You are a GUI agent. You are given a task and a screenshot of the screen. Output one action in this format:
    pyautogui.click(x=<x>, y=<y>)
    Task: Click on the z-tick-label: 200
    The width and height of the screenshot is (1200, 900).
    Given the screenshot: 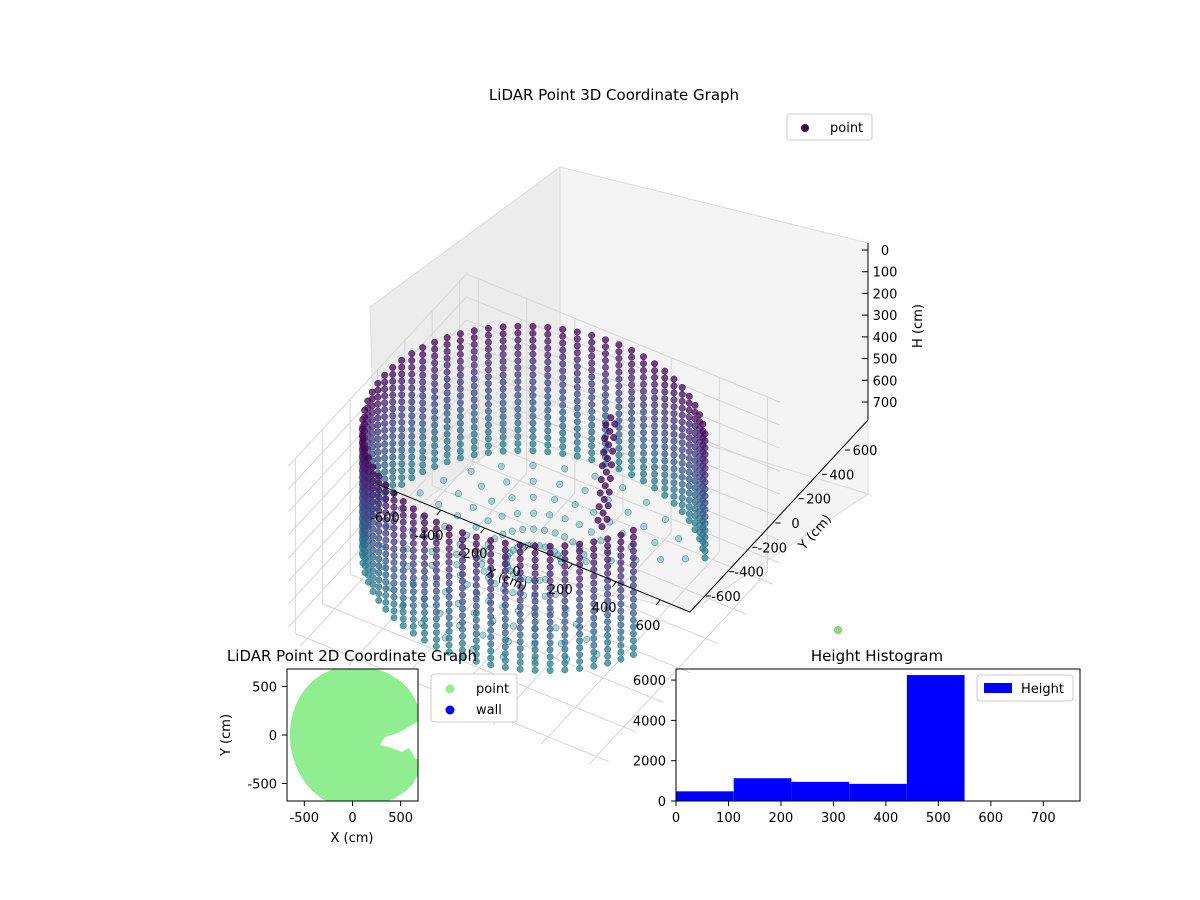 What is the action you would take?
    pyautogui.click(x=885, y=294)
    